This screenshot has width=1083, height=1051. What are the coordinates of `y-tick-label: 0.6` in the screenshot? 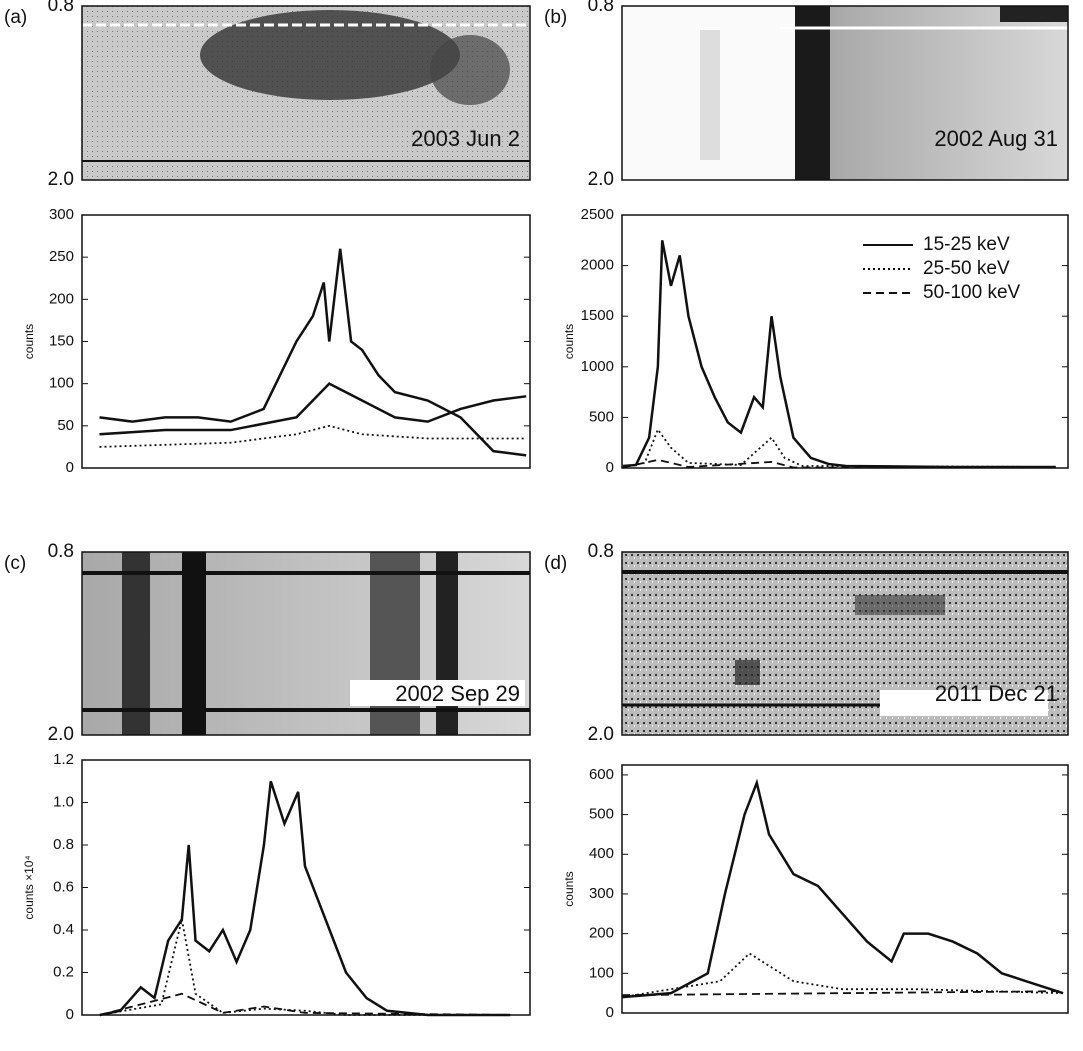 It's located at (63, 886).